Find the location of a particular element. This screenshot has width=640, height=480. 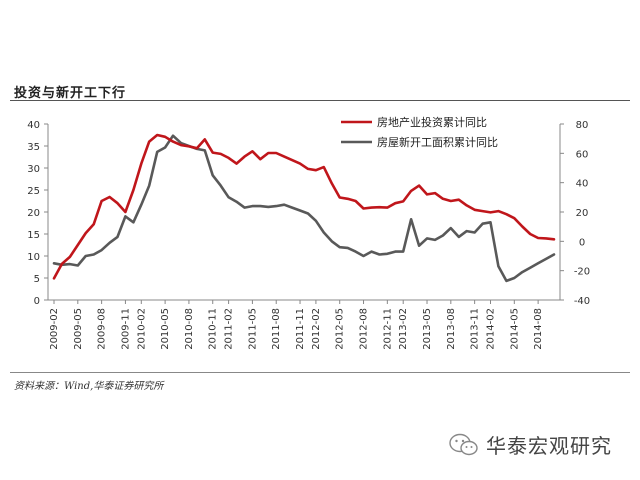

left-tick-label: 30 is located at coordinates (33, 169).